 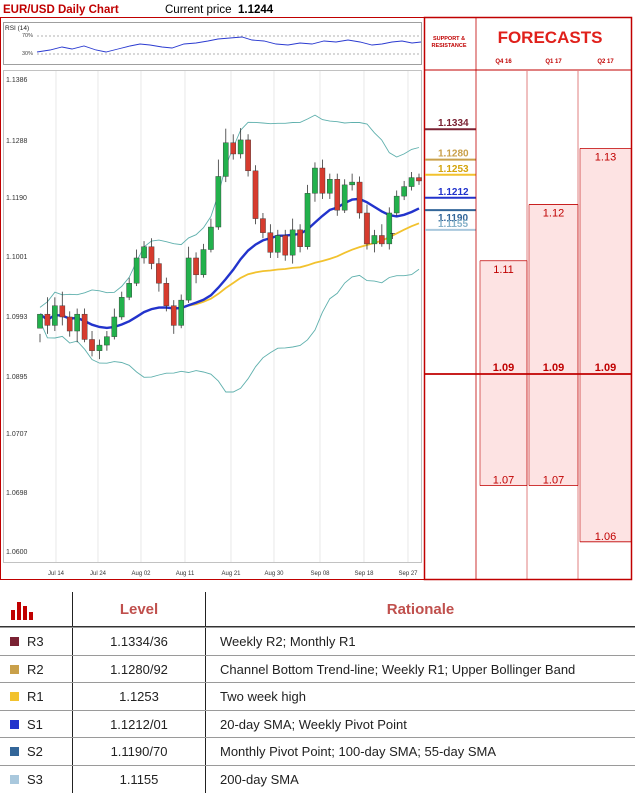 I want to click on sr-level-value: 1.1190, so click(x=453, y=218).